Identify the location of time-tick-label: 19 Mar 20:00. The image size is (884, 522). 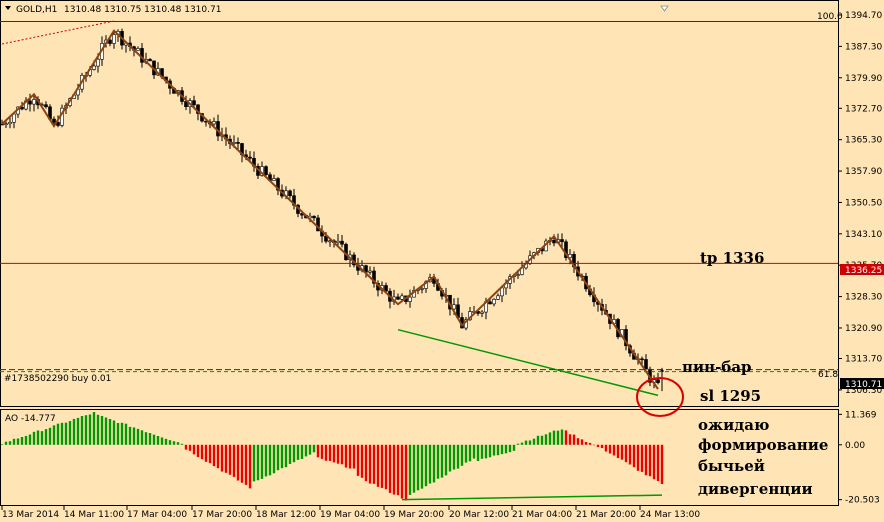
(414, 515).